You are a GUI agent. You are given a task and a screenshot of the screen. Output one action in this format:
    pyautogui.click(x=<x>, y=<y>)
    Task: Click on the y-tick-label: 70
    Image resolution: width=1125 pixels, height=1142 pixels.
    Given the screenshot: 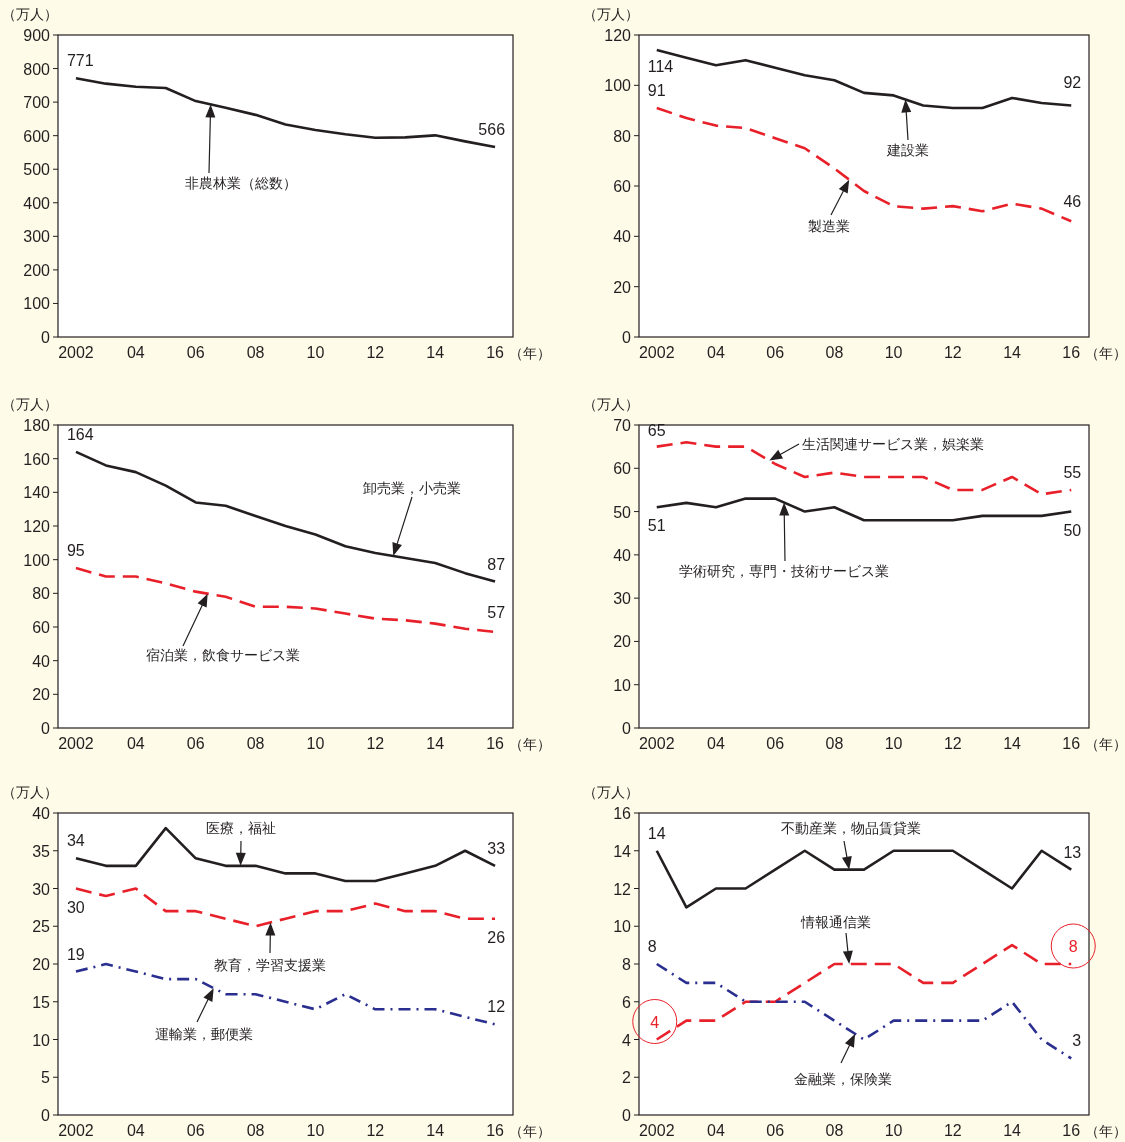 What is the action you would take?
    pyautogui.click(x=622, y=425)
    